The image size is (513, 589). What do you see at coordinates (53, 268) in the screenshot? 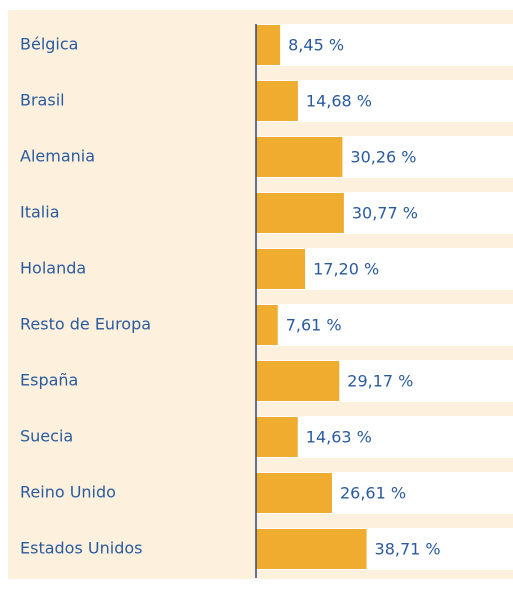
I see `category-label: Holanda` at bounding box center [53, 268].